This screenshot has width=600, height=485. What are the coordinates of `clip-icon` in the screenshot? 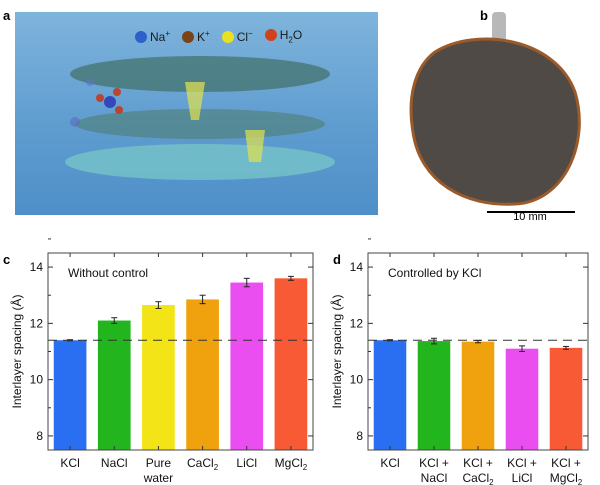 It's located at (499, 27).